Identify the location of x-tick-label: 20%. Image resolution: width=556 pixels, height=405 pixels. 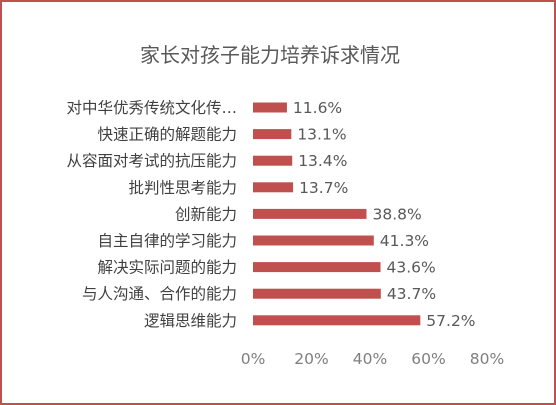
(311, 359).